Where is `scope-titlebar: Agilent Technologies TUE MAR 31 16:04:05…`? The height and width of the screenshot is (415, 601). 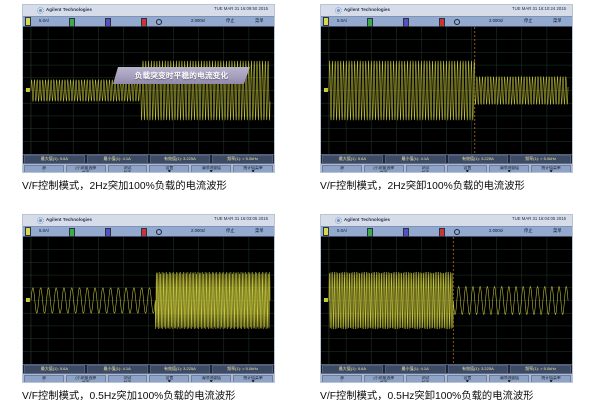
scope-titlebar: Agilent Technologies TUE MAR 31 16:04:05… is located at coordinates (446, 220).